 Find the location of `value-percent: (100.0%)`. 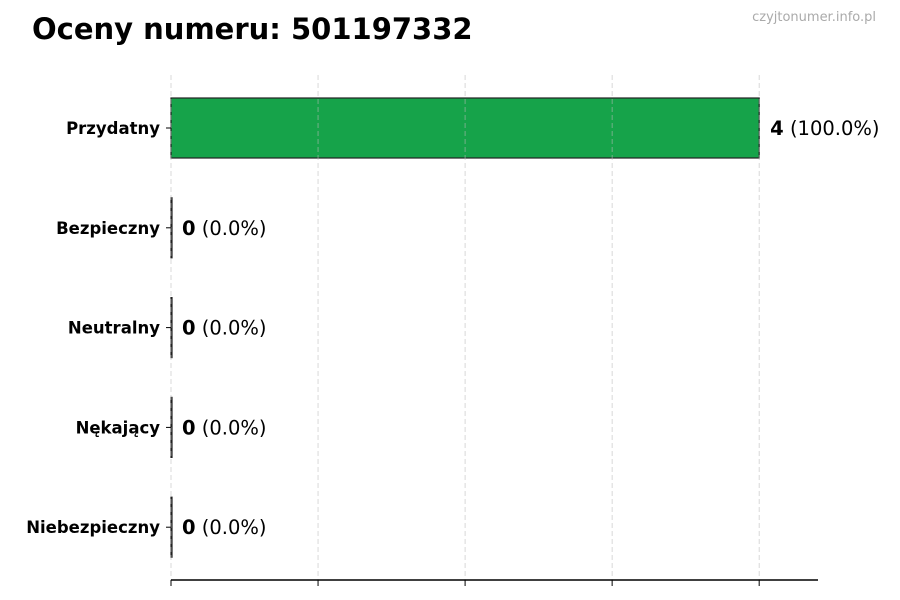

value-percent: (100.0%) is located at coordinates (832, 128).